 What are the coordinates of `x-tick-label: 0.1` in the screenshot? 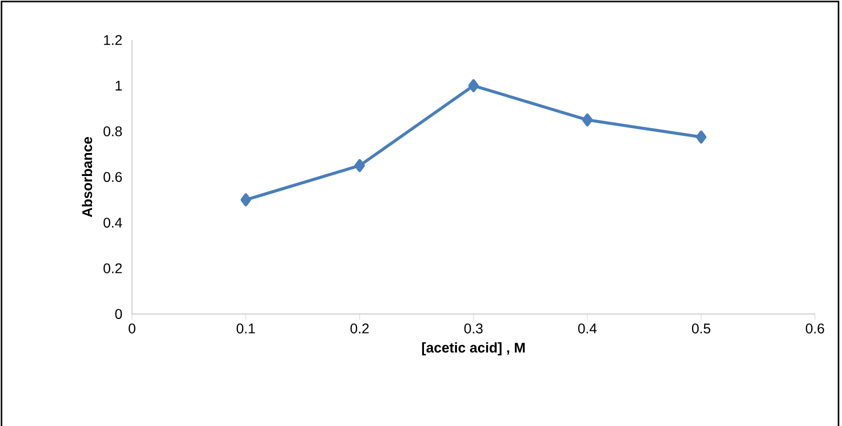 It's located at (245, 329).